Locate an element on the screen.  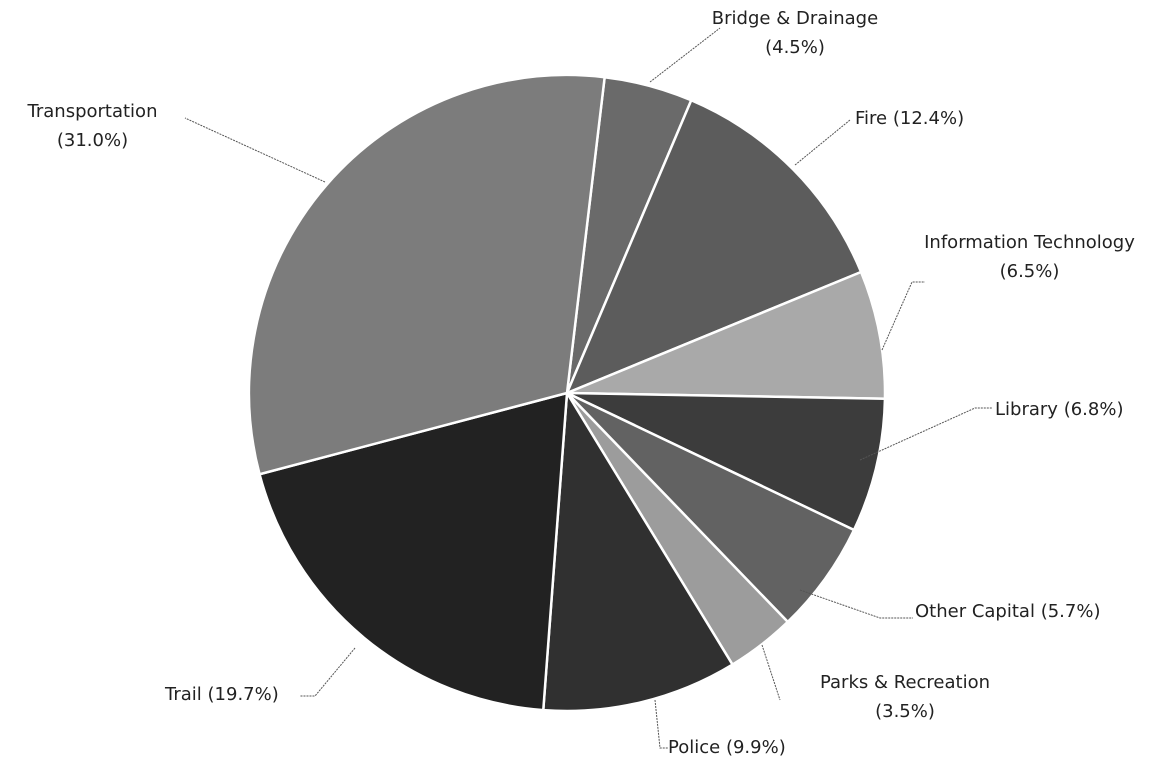
slice-name: Information Technology is located at coordinates (1029, 242).